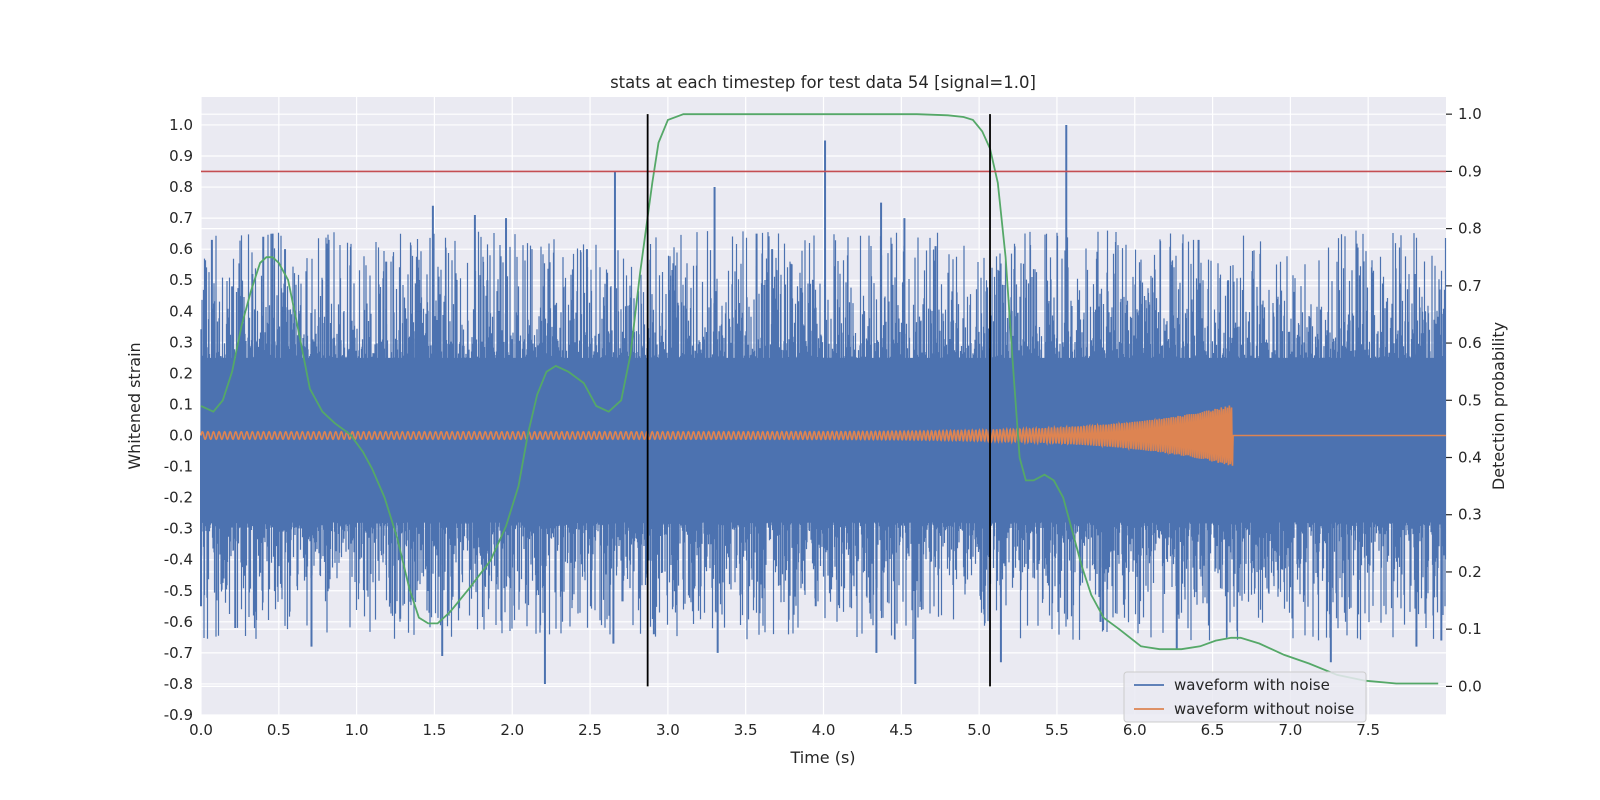 Image resolution: width=1600 pixels, height=800 pixels. I want to click on y-left-tick-label: 0.9, so click(181, 156).